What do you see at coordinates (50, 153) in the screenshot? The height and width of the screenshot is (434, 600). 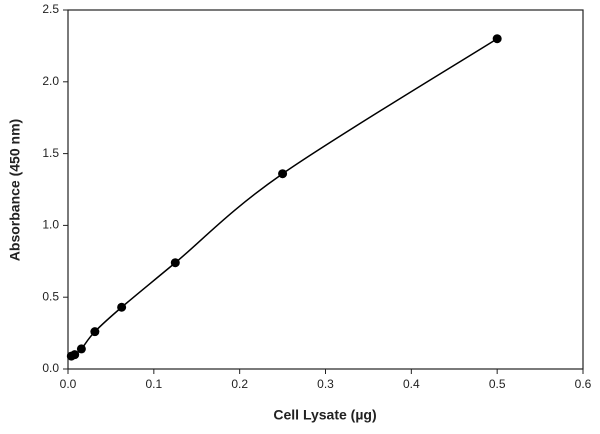 I see `y-tick-label: 1.5` at bounding box center [50, 153].